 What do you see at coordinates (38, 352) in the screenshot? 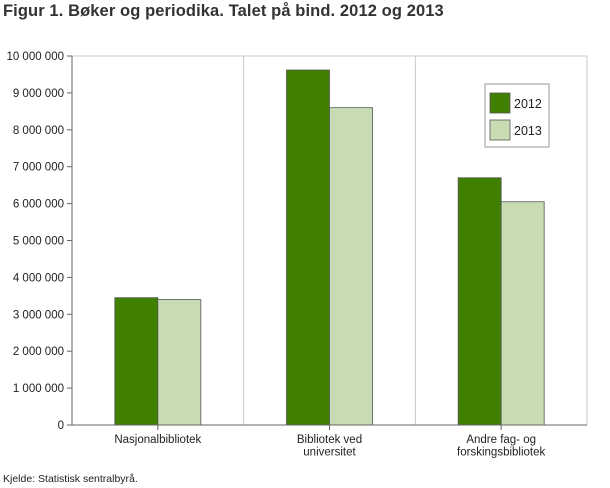
I see `y-tick-label: 2 000 000` at bounding box center [38, 352].